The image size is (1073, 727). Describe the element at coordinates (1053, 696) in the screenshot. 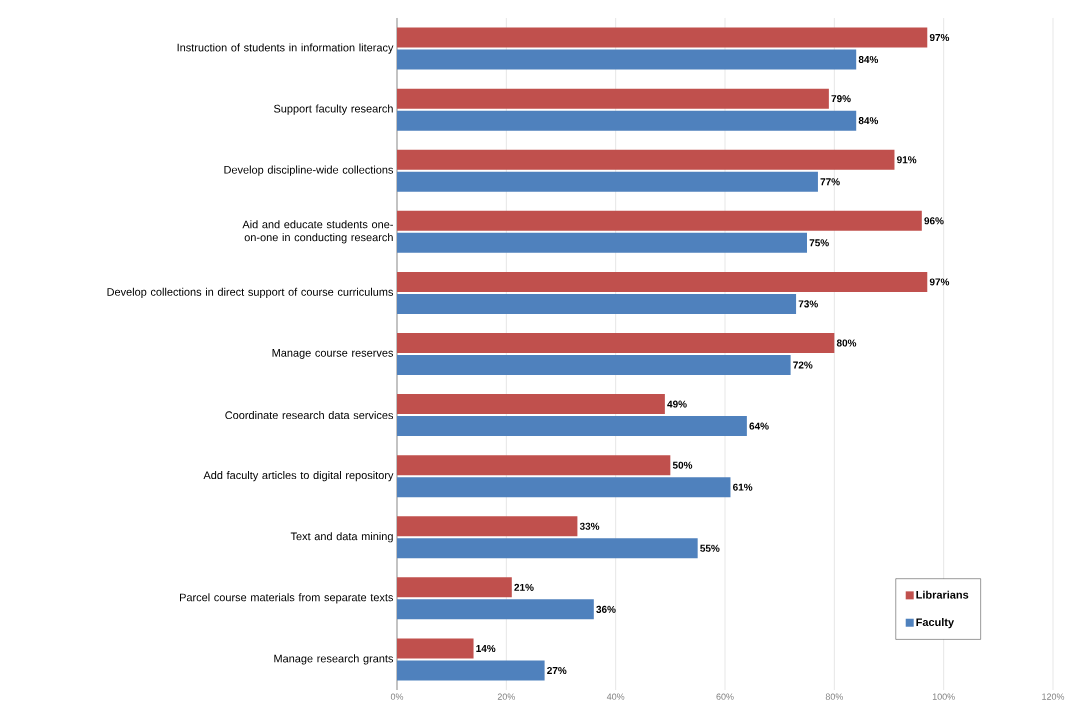

I see `x-tick-label: 120%` at that location.